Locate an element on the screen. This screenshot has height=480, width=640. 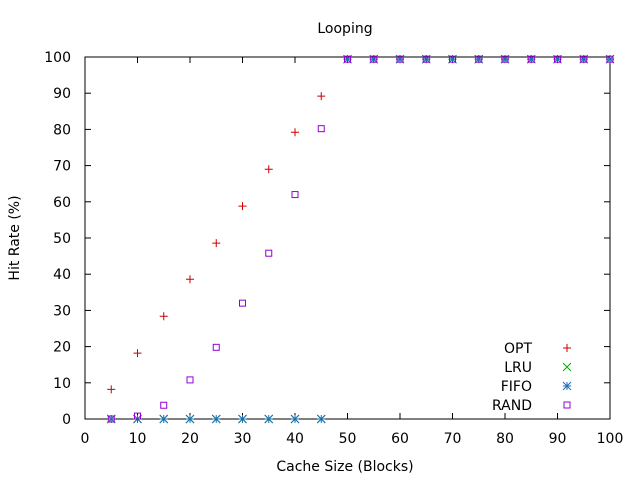
x-tick-label: 0 is located at coordinates (85, 439).